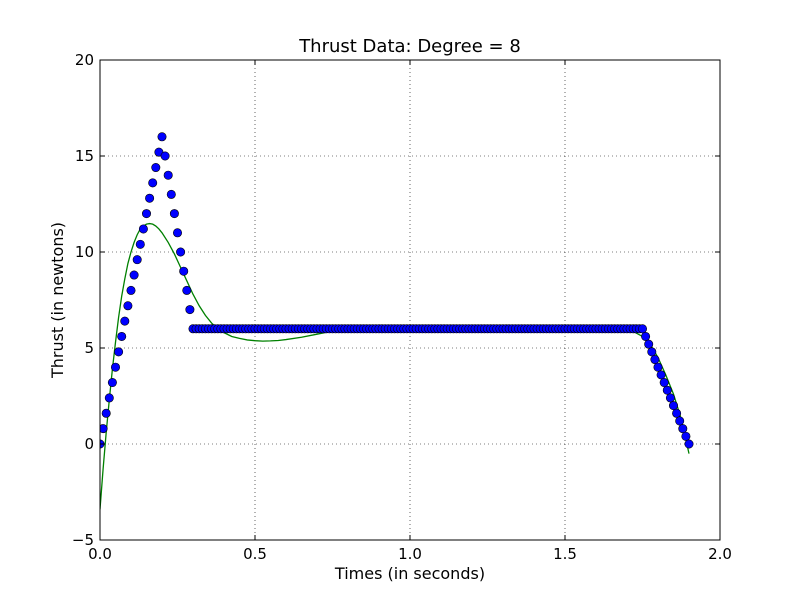 The width and height of the screenshot is (800, 600). I want to click on x-tick-label: 2.0, so click(720, 554).